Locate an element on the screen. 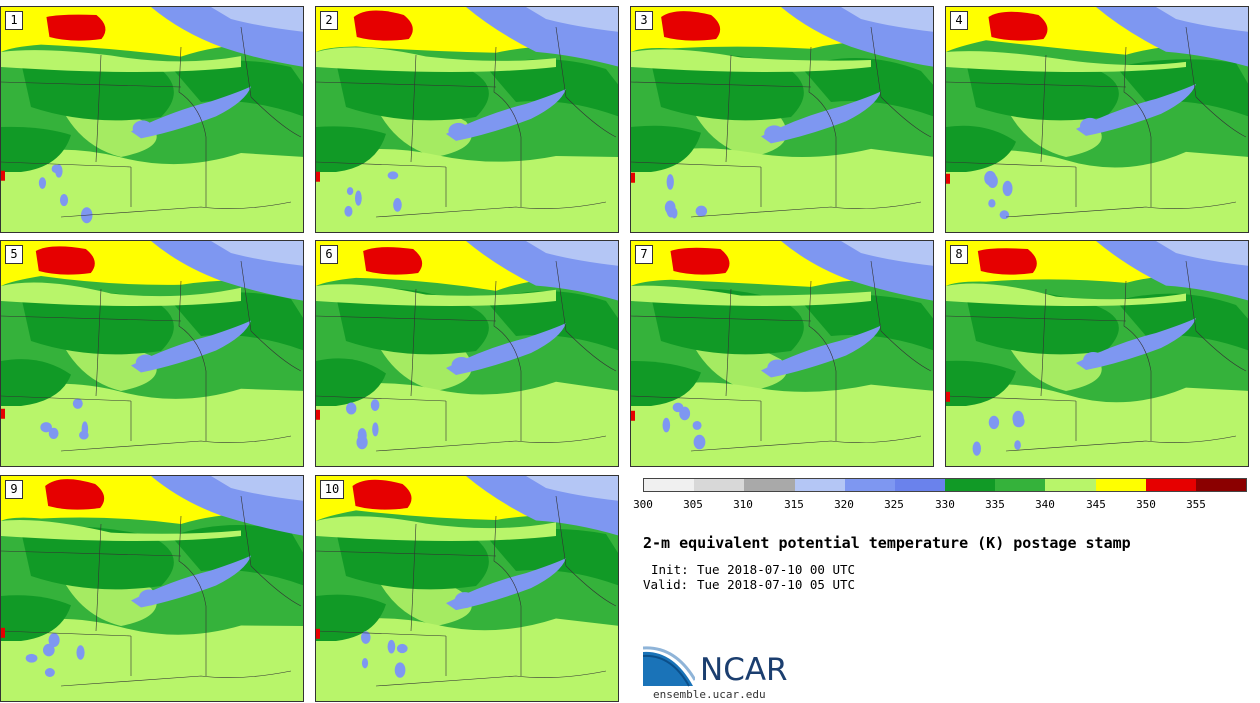 The width and height of the screenshot is (1260, 703). colorbar-tick: 335 is located at coordinates (995, 504).